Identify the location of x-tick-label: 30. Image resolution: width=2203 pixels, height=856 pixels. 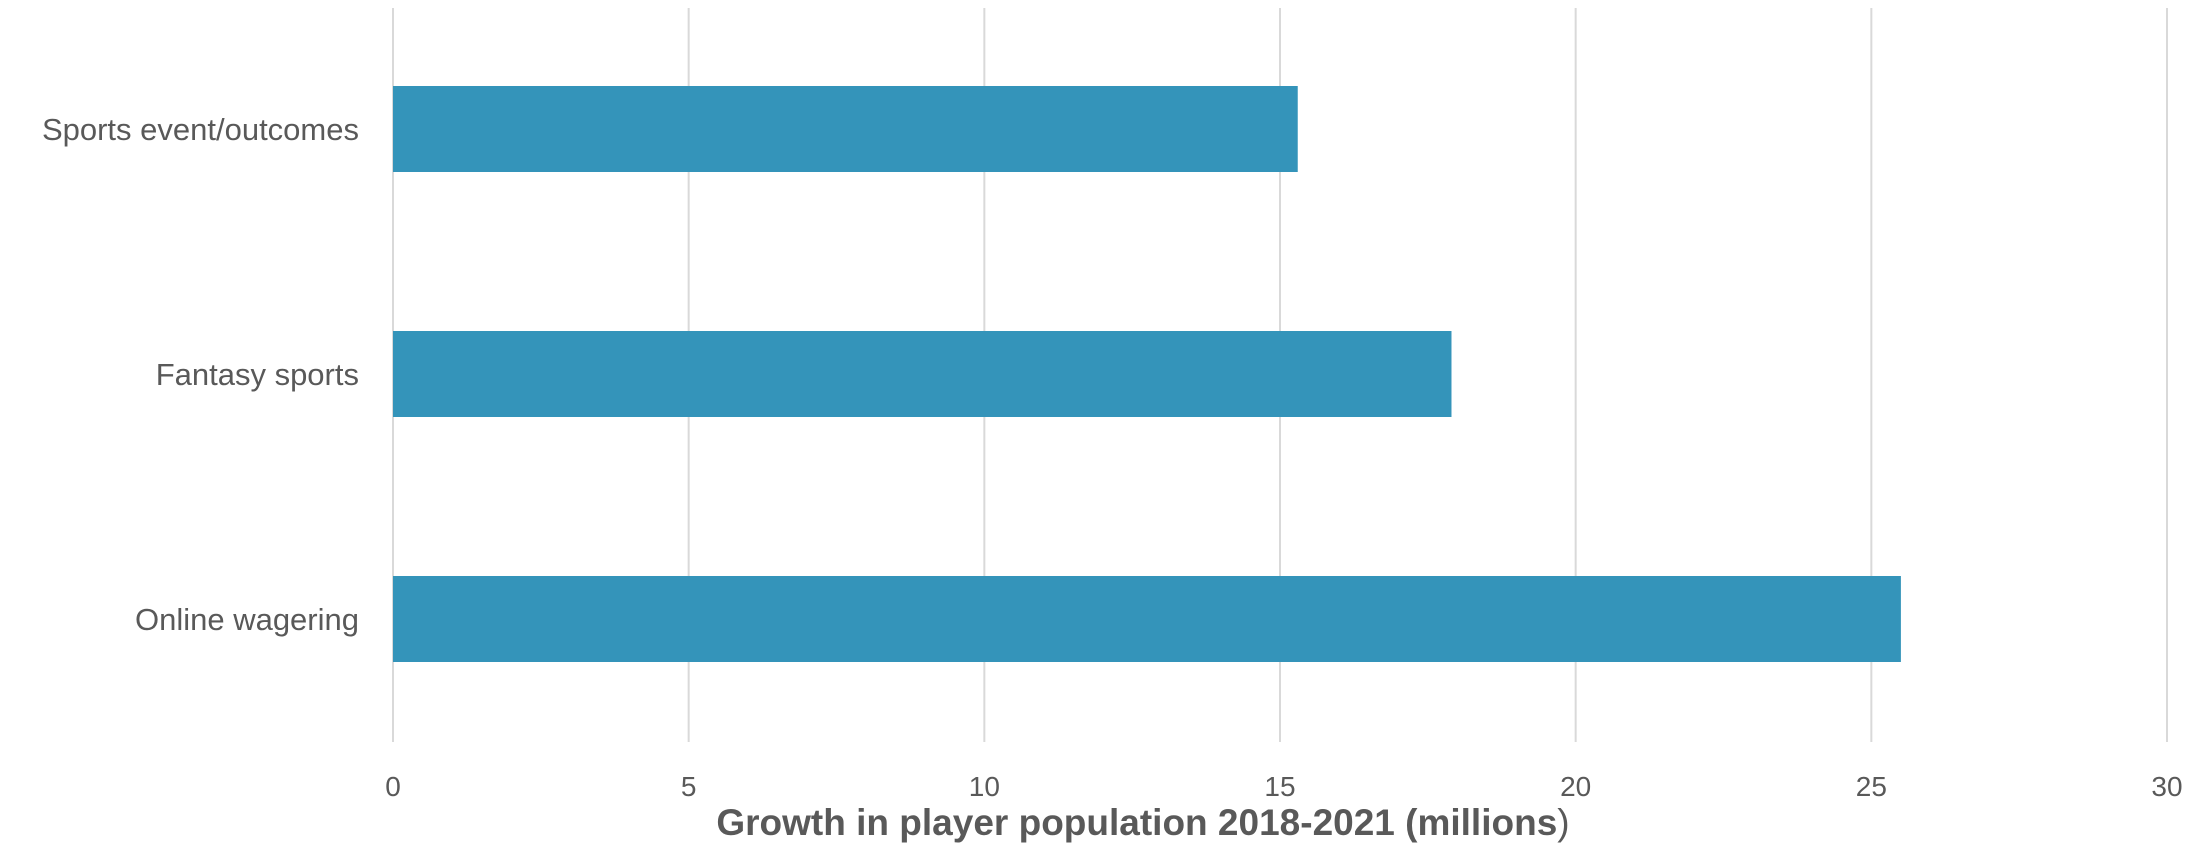
(2166, 786).